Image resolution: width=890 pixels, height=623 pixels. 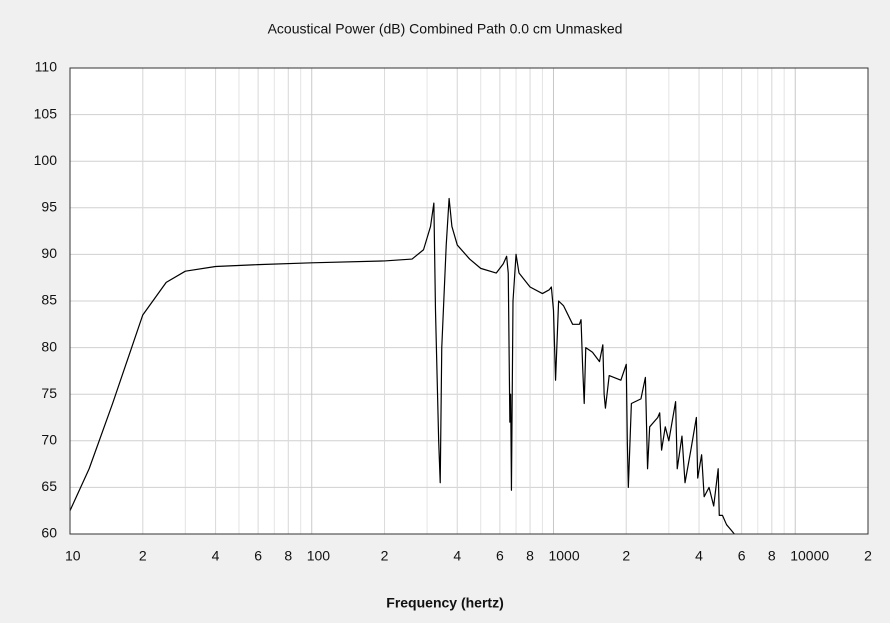 What do you see at coordinates (49, 207) in the screenshot?
I see `y-tick-label: 95` at bounding box center [49, 207].